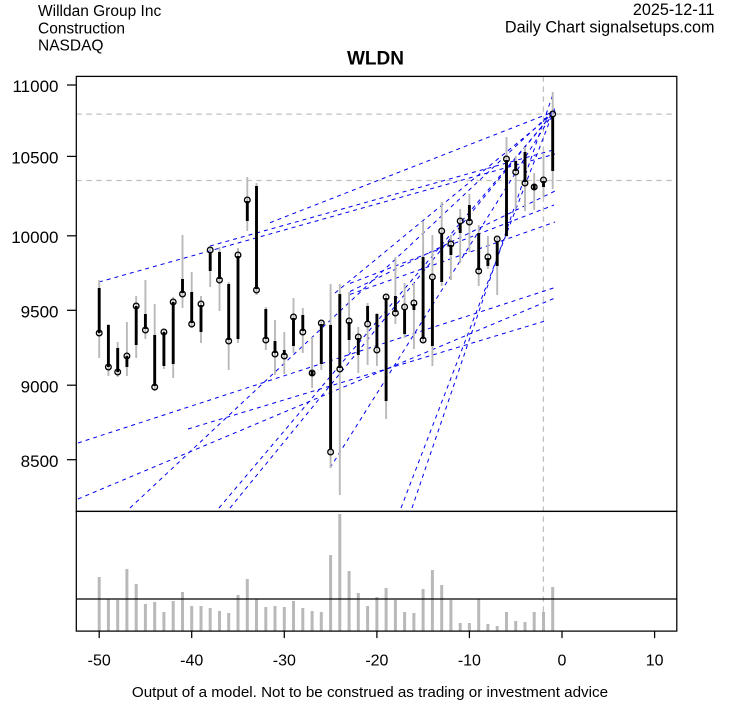  What do you see at coordinates (34, 158) in the screenshot?
I see `svg-text: 10500` at bounding box center [34, 158].